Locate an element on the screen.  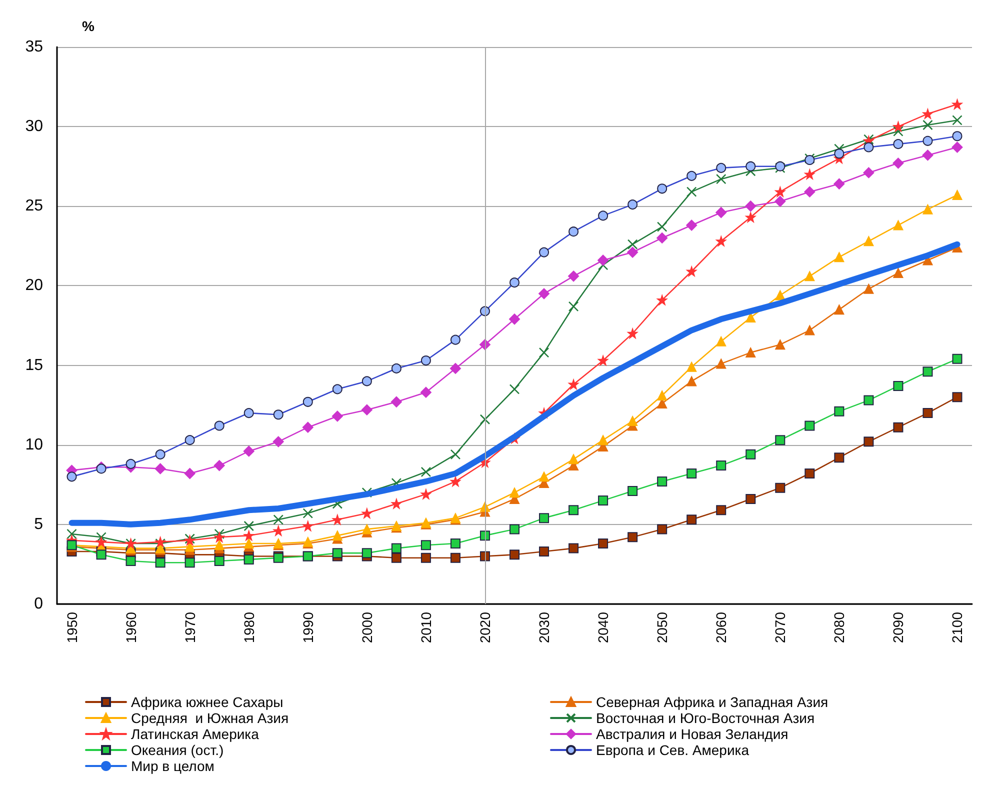
x-tick-label: 2050 is located at coordinates (662, 628).